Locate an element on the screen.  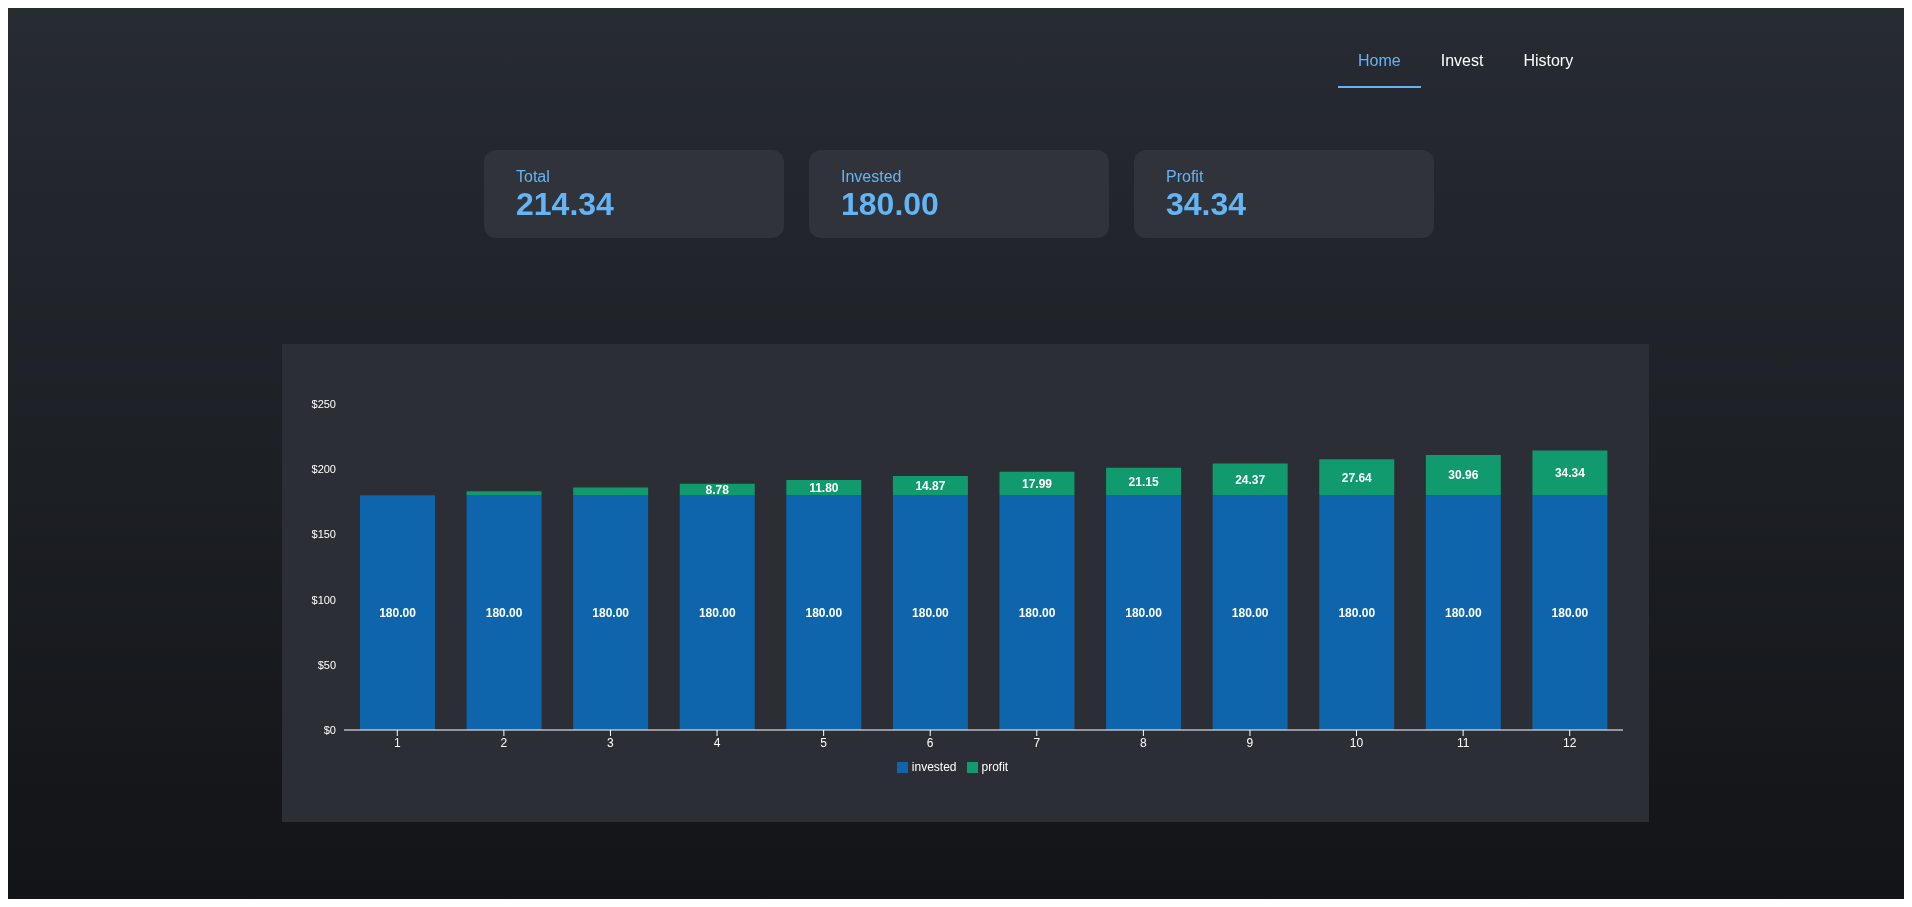
data-label: 21.15 is located at coordinates (1143, 481).